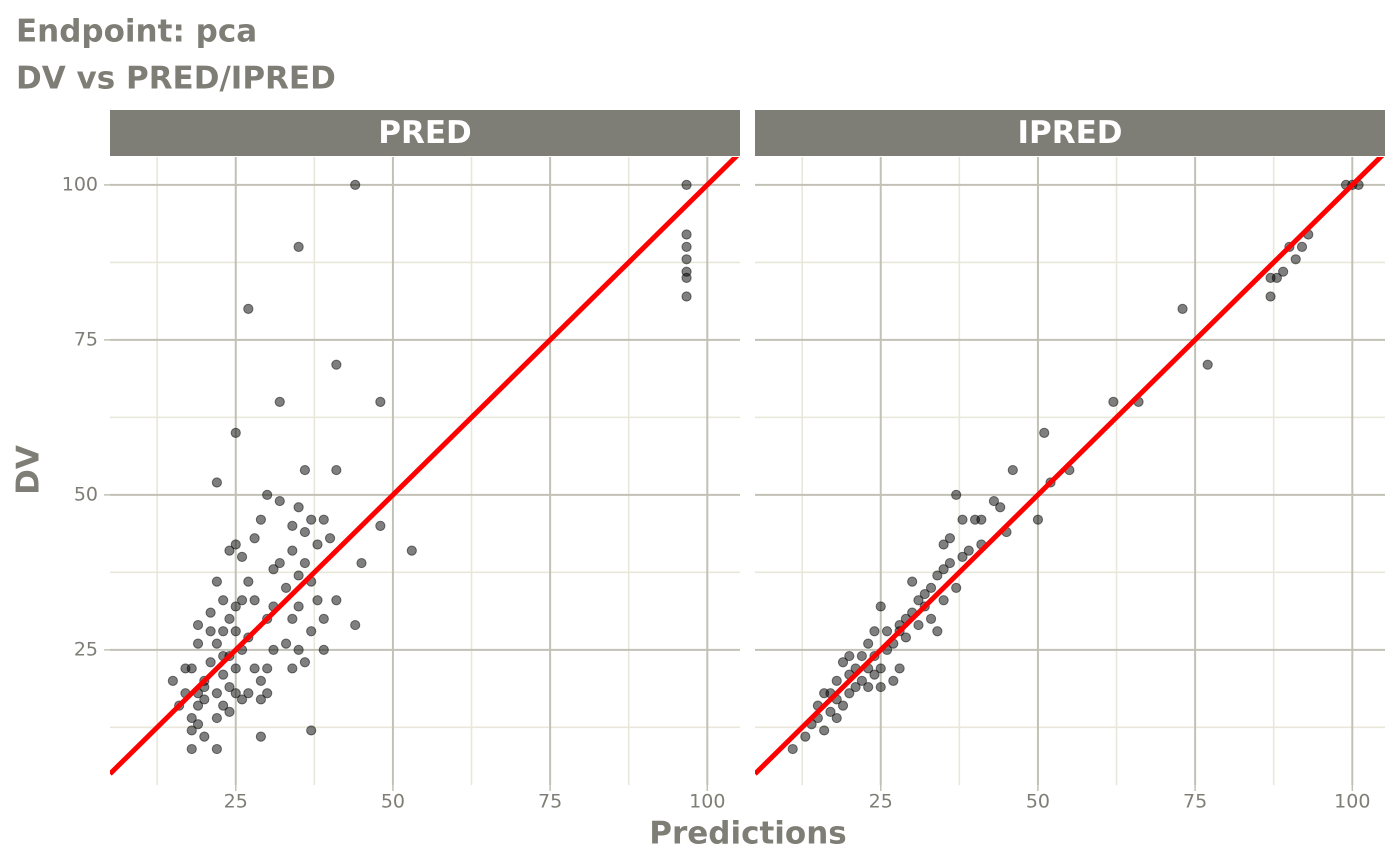 This screenshot has height=865, width=1400. Describe the element at coordinates (86, 494) in the screenshot. I see `y-tick-label: 50` at that location.